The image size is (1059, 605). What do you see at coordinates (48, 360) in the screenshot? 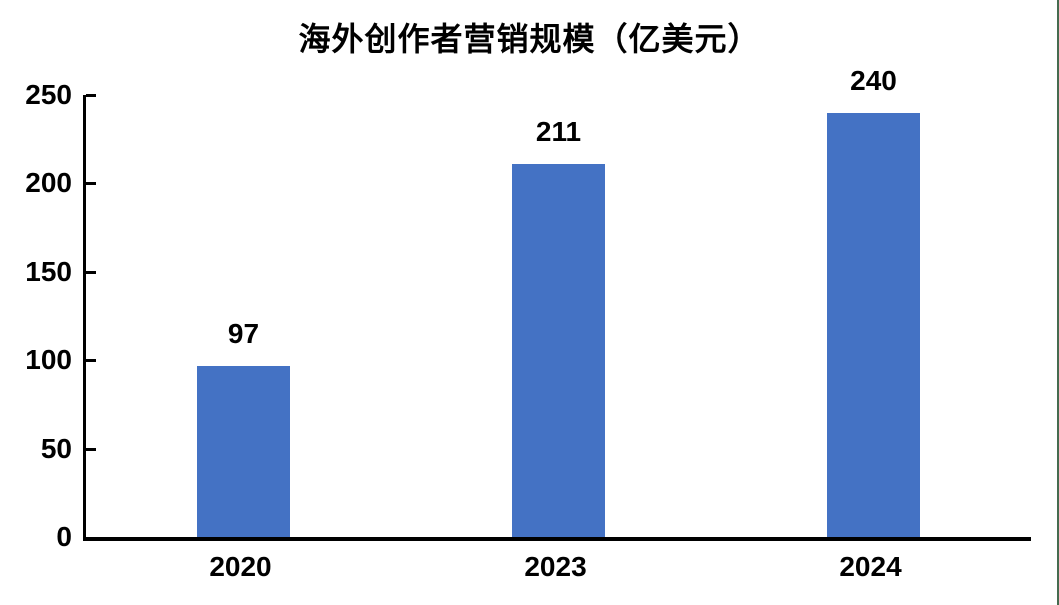
I see `y-tick-label: 100` at bounding box center [48, 360].